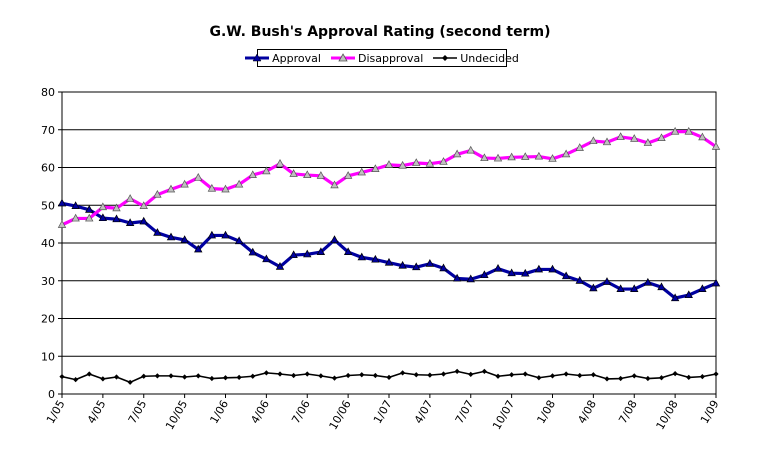 The height and width of the screenshot is (464, 760). What do you see at coordinates (56, 412) in the screenshot?
I see `x-tick-label-0: 1/05` at bounding box center [56, 412].